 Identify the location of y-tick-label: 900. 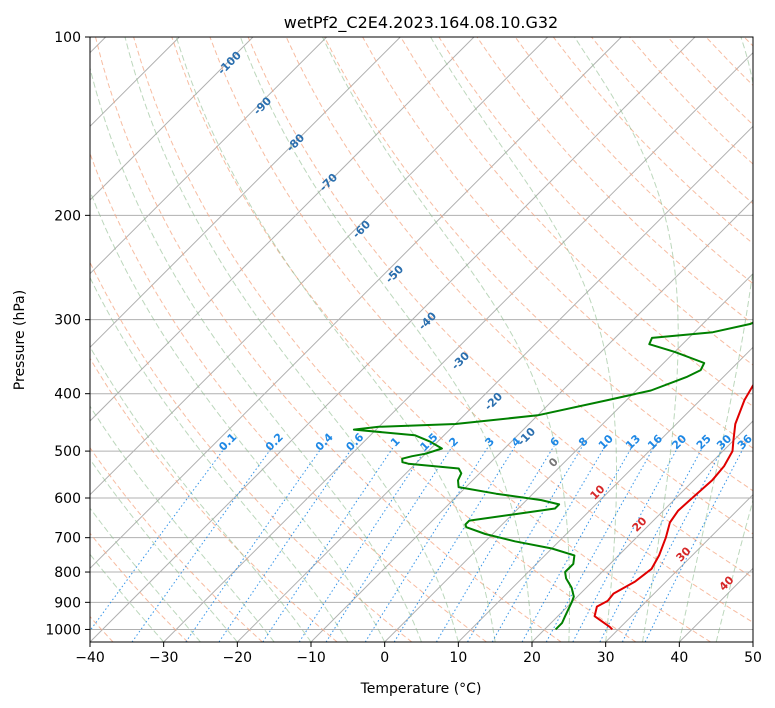
(67, 603).